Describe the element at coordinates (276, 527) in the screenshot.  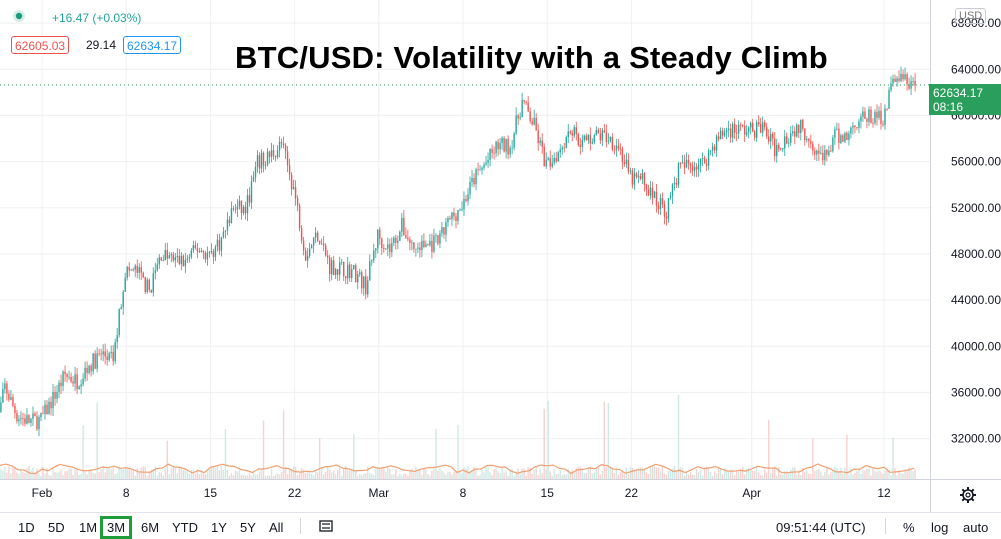
I see `range-all: All` at that location.